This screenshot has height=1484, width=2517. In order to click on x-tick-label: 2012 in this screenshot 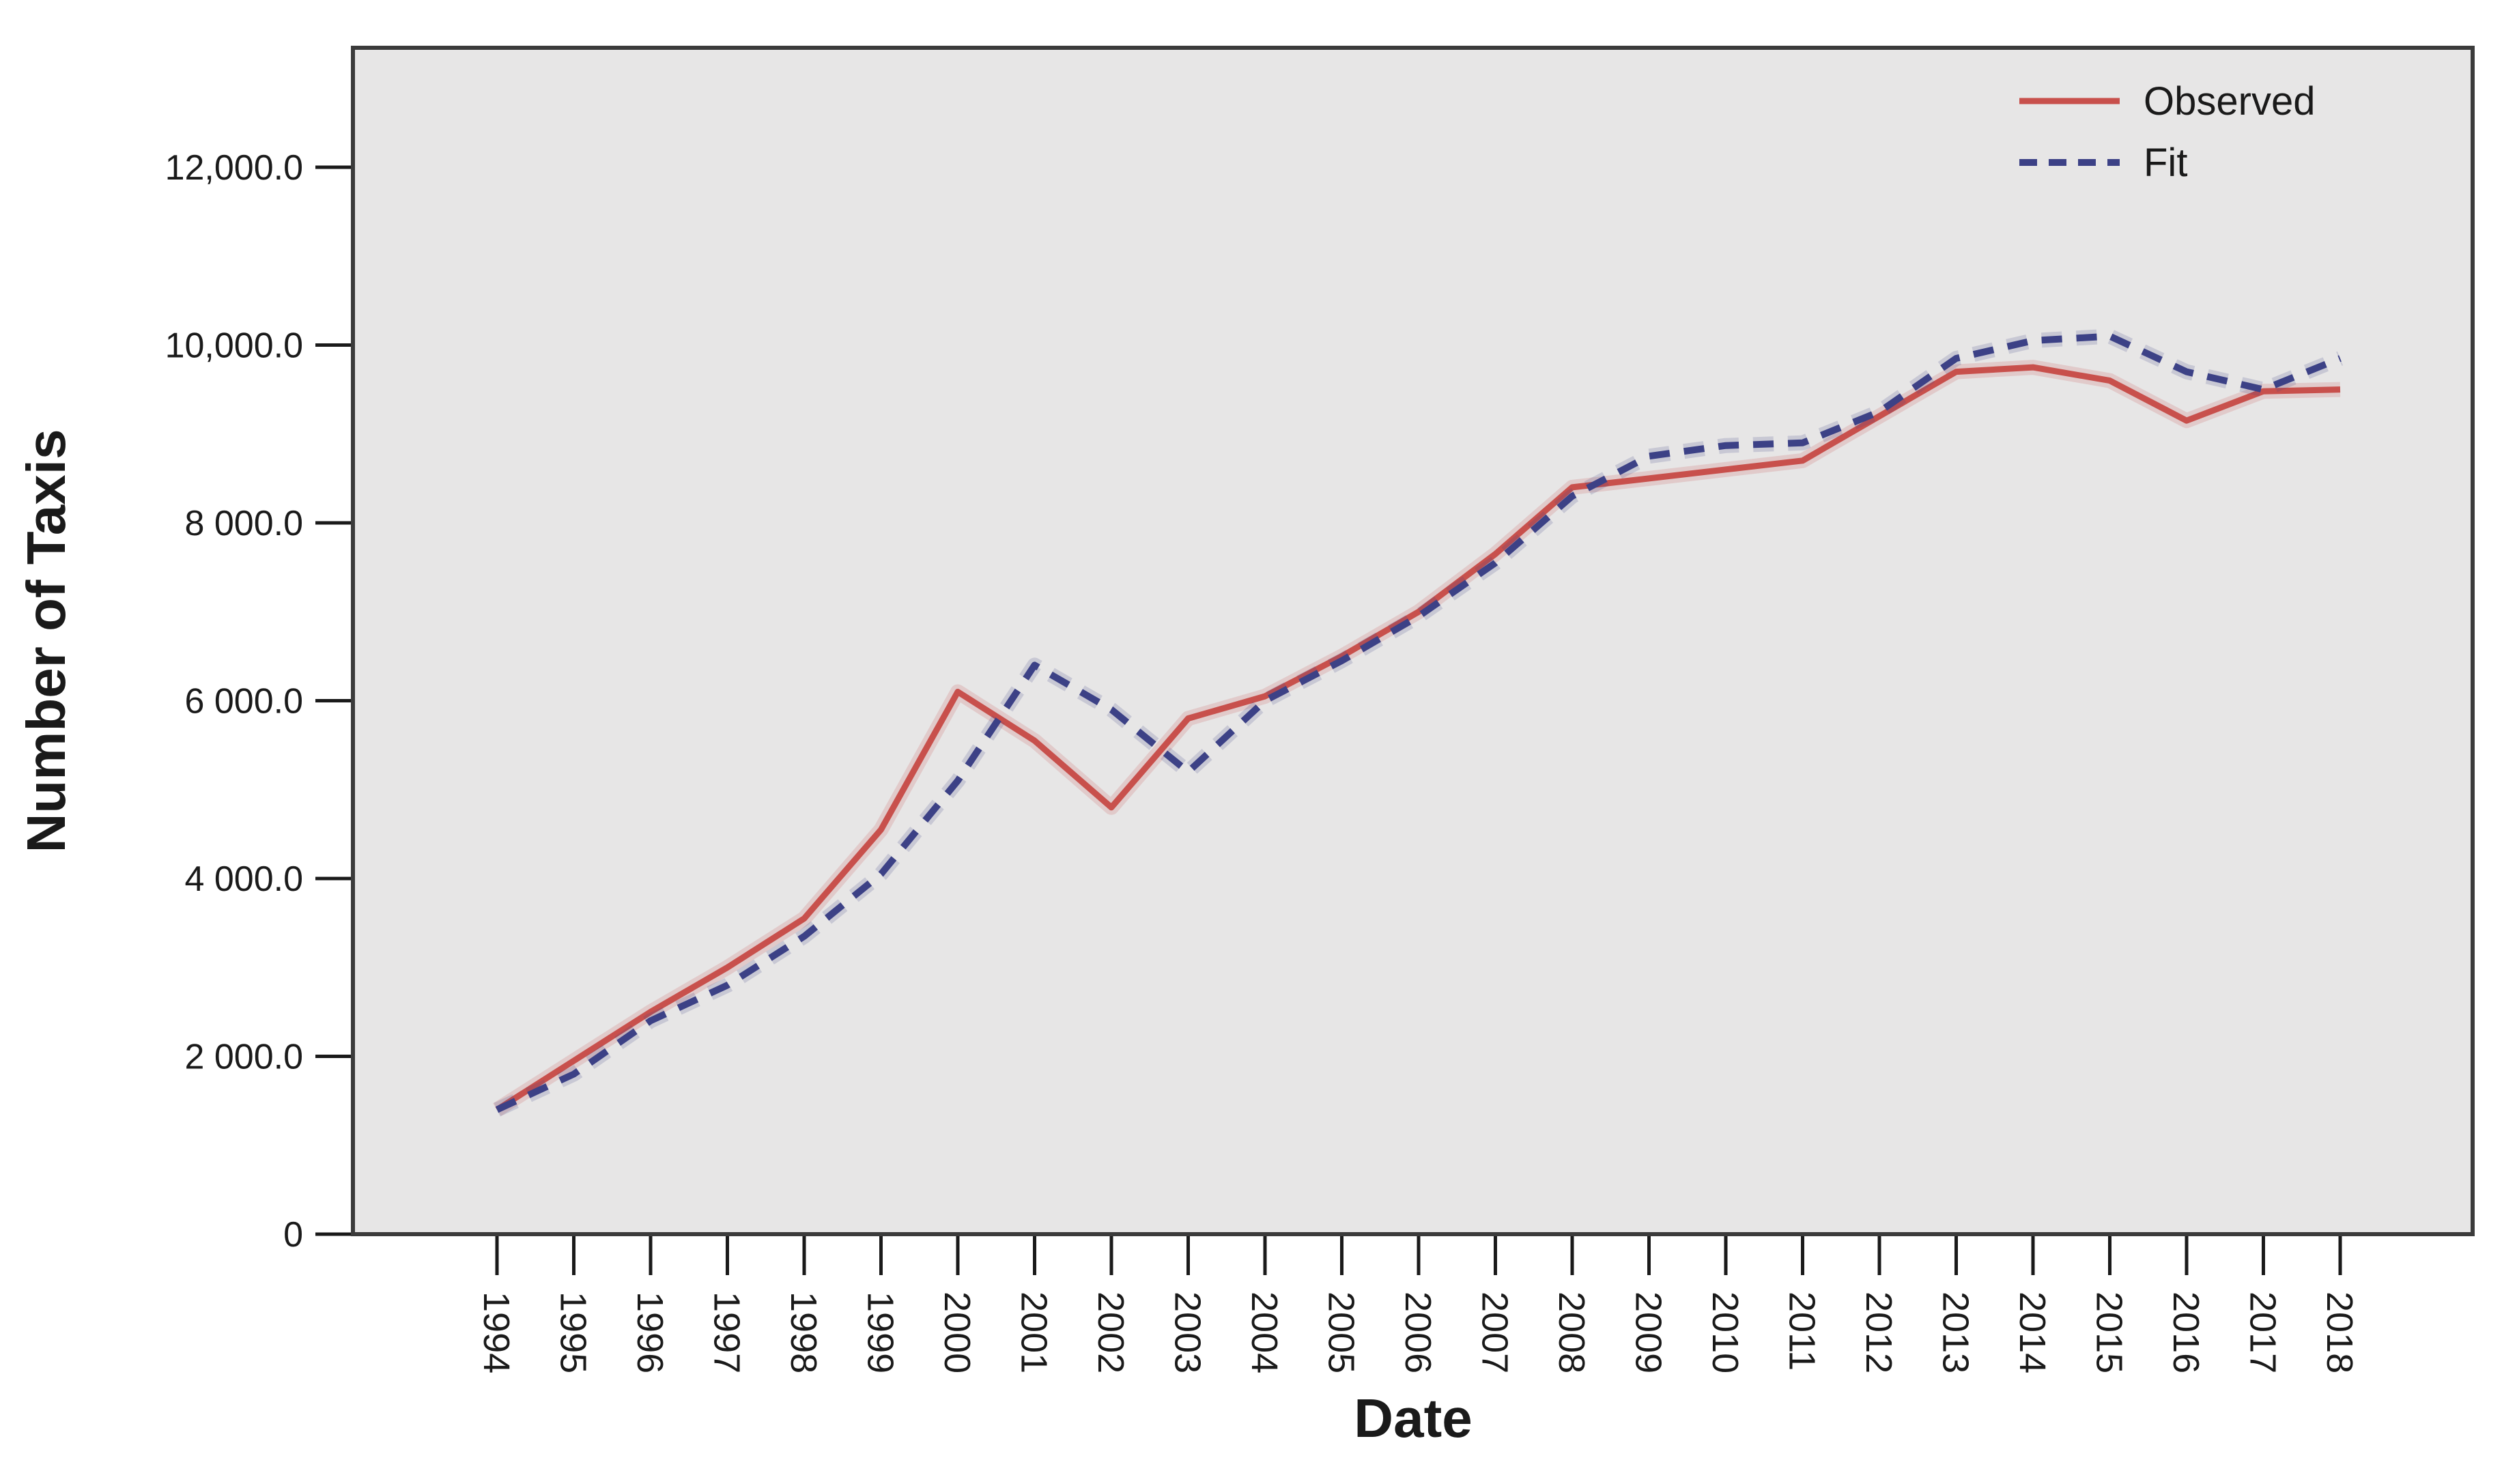, I will do `click(1878, 1332)`.